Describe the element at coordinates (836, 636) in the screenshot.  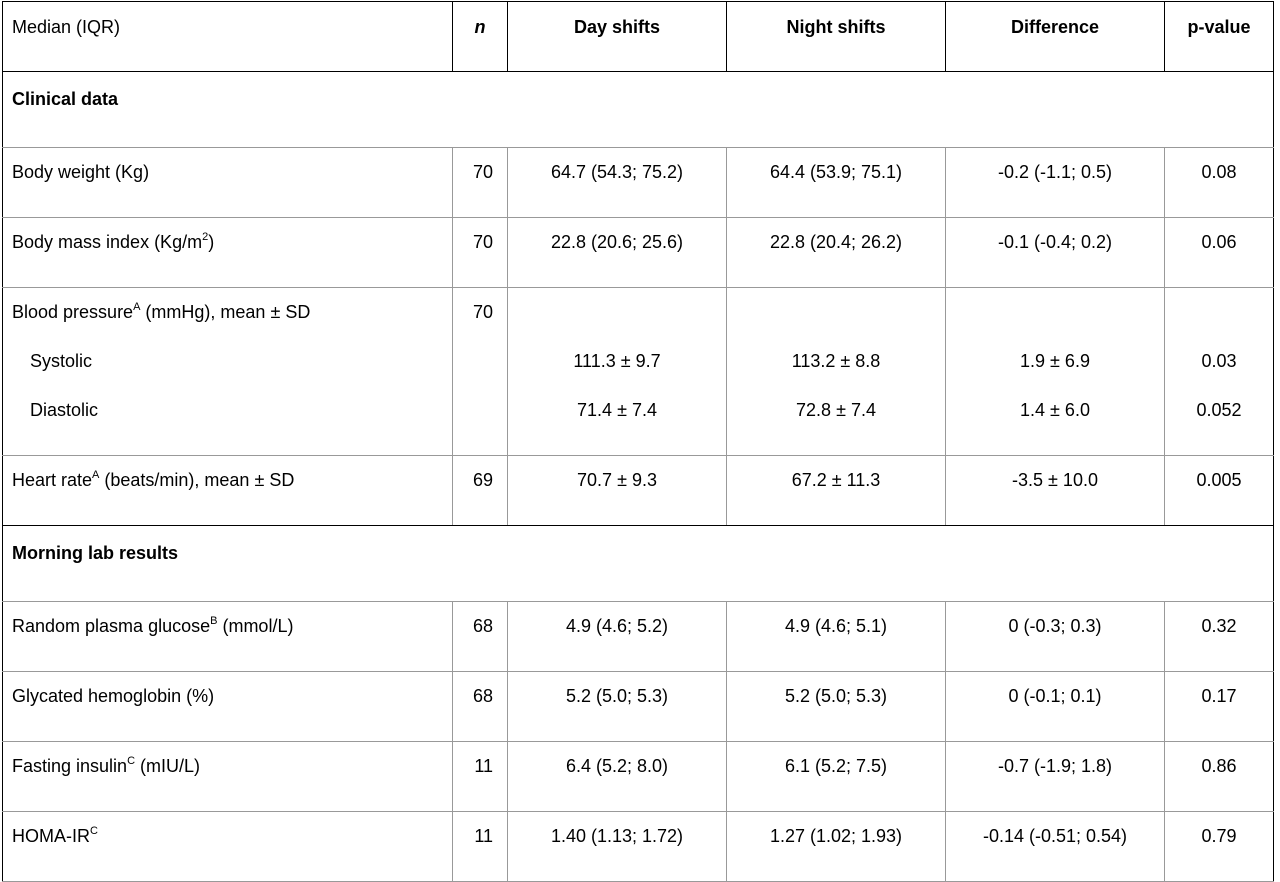
I see `cell-night: 4.9 (4.6; 5.1)` at that location.